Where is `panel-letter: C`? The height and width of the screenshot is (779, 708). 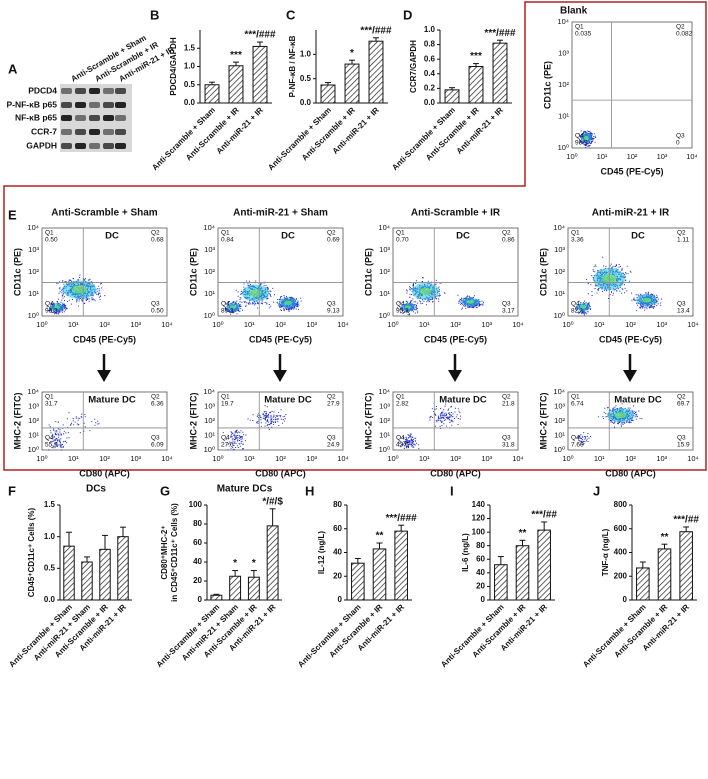
panel-letter: C is located at coordinates (291, 14).